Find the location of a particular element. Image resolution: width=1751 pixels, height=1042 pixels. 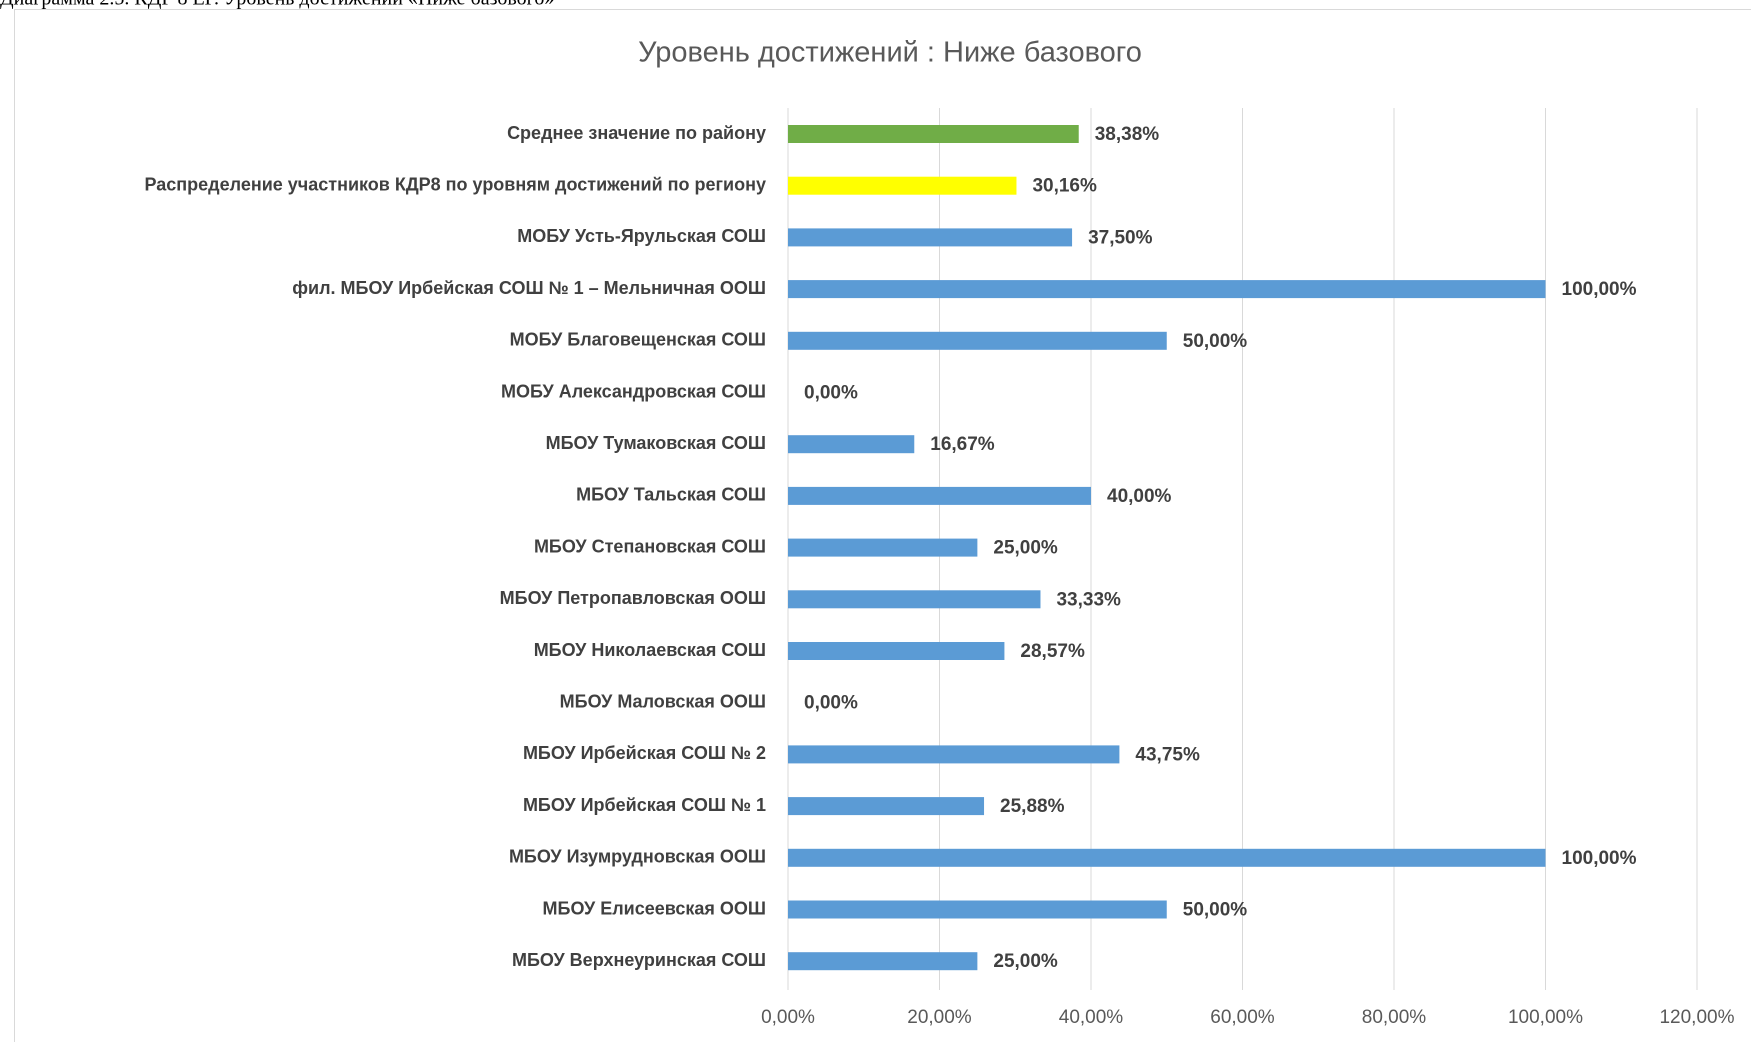

y-tick-label: МБОУ Верхнеуринская СОШ is located at coordinates (639, 960).